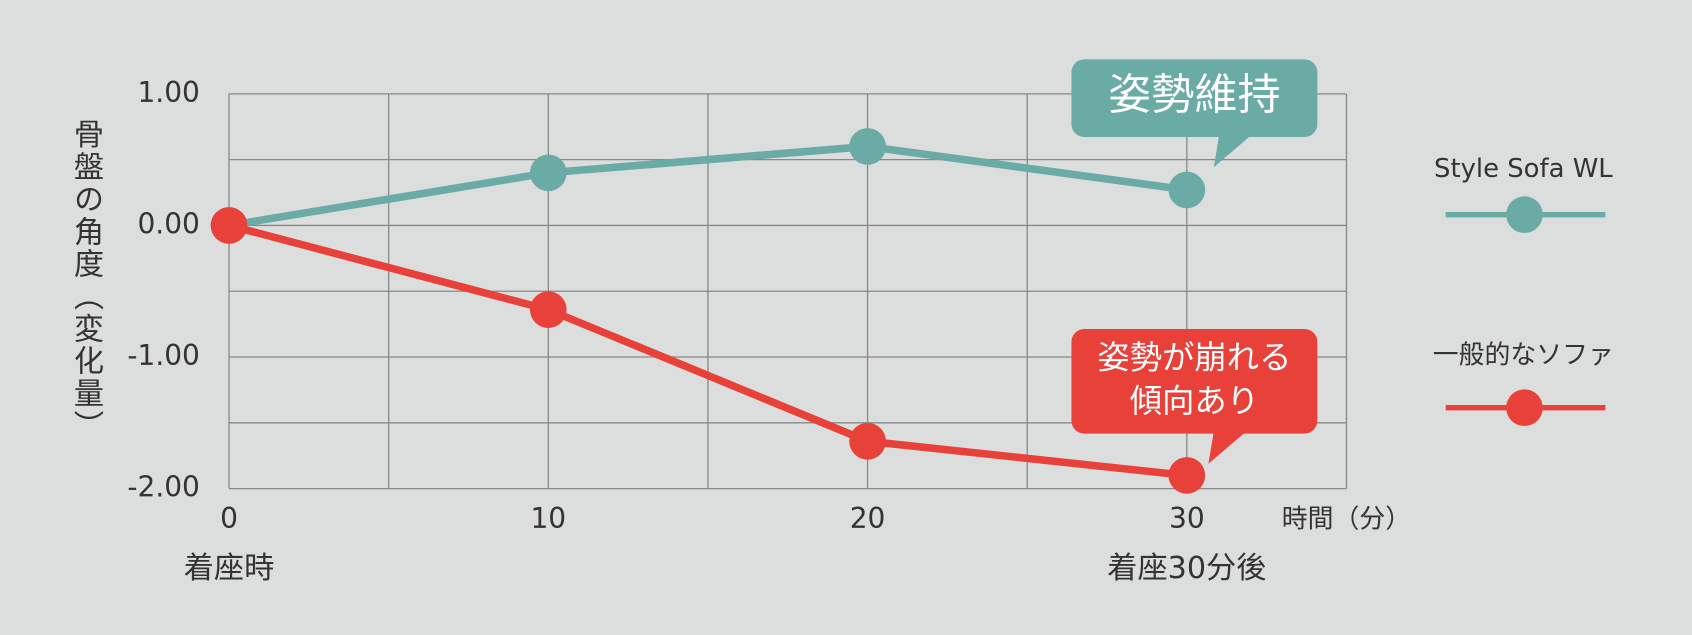 The height and width of the screenshot is (635, 1692). What do you see at coordinates (1194, 357) in the screenshot?
I see `callout-text: 姿勢が崩れる` at bounding box center [1194, 357].